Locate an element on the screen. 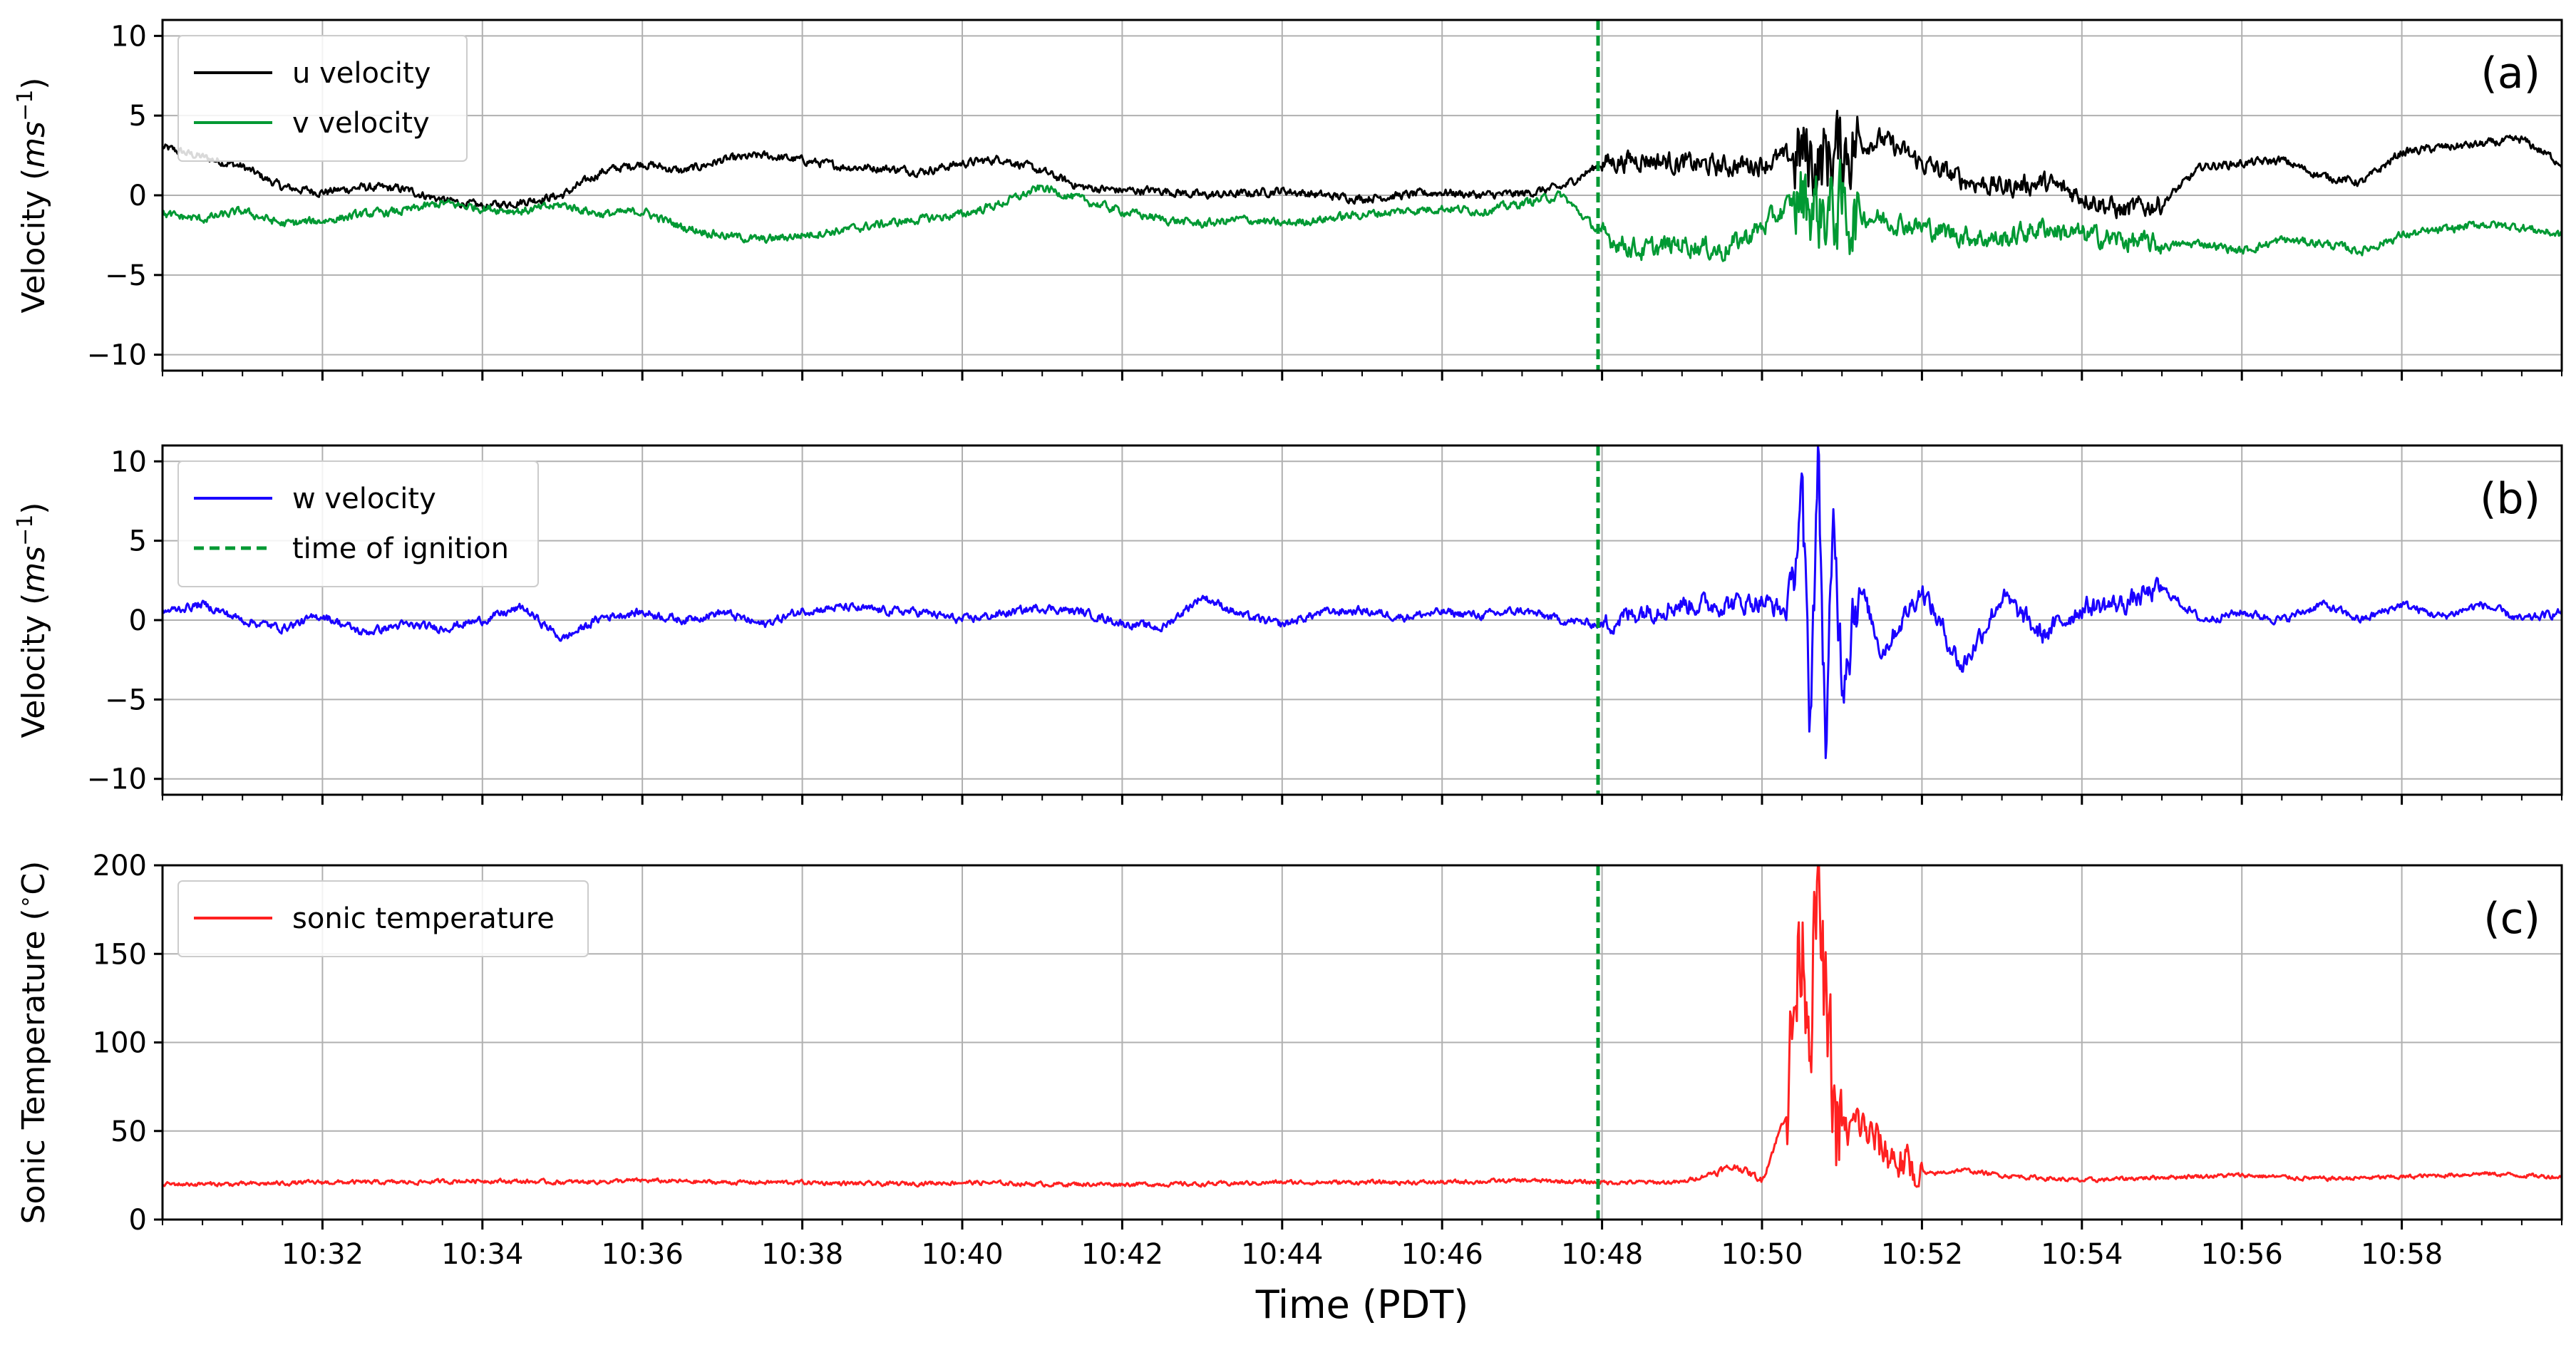  series-line-v-velocity is located at coordinates (1362, 210).